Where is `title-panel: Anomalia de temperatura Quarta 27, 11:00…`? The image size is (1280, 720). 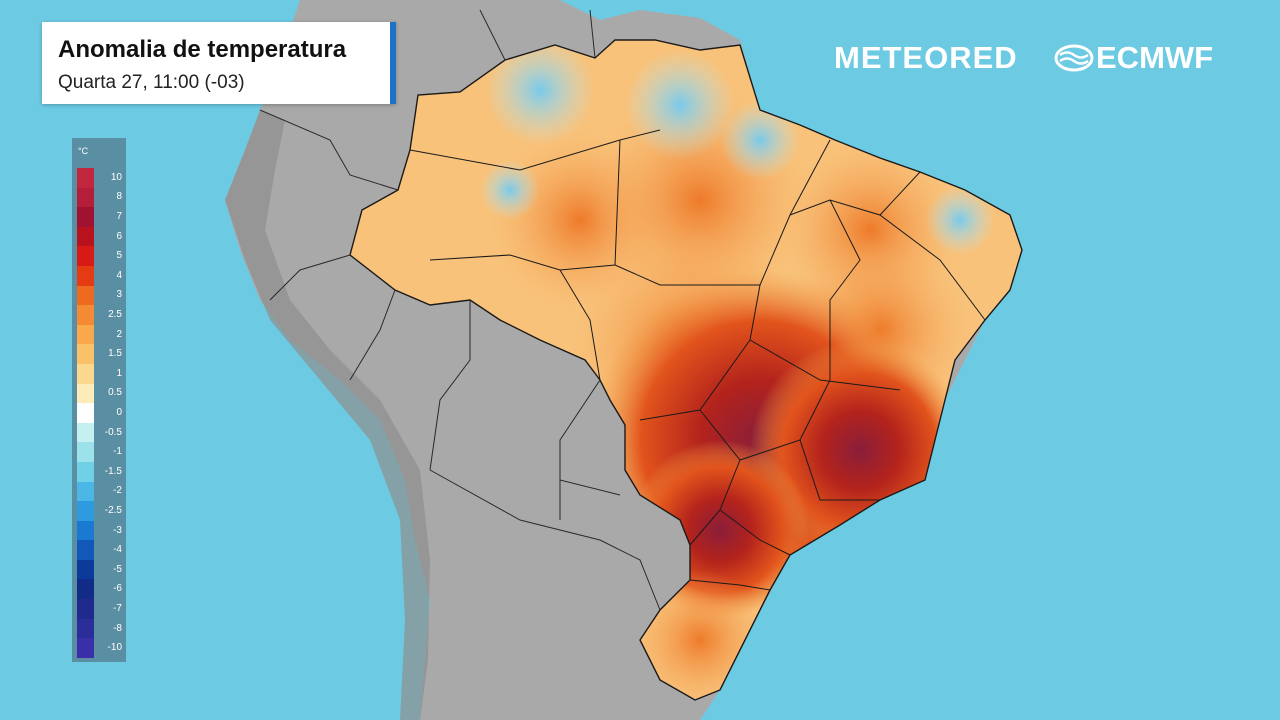
title-panel: Anomalia de temperatura Quarta 27, 11:00… is located at coordinates (219, 63).